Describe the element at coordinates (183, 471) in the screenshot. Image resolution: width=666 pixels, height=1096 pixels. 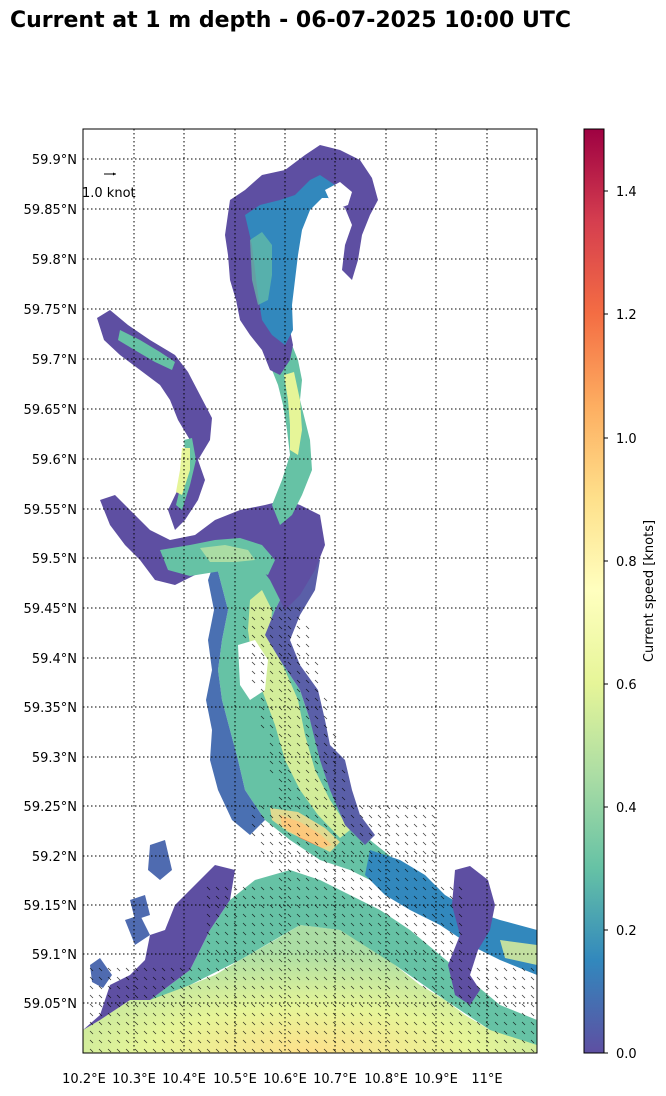
I see `west-branch-fast` at that location.